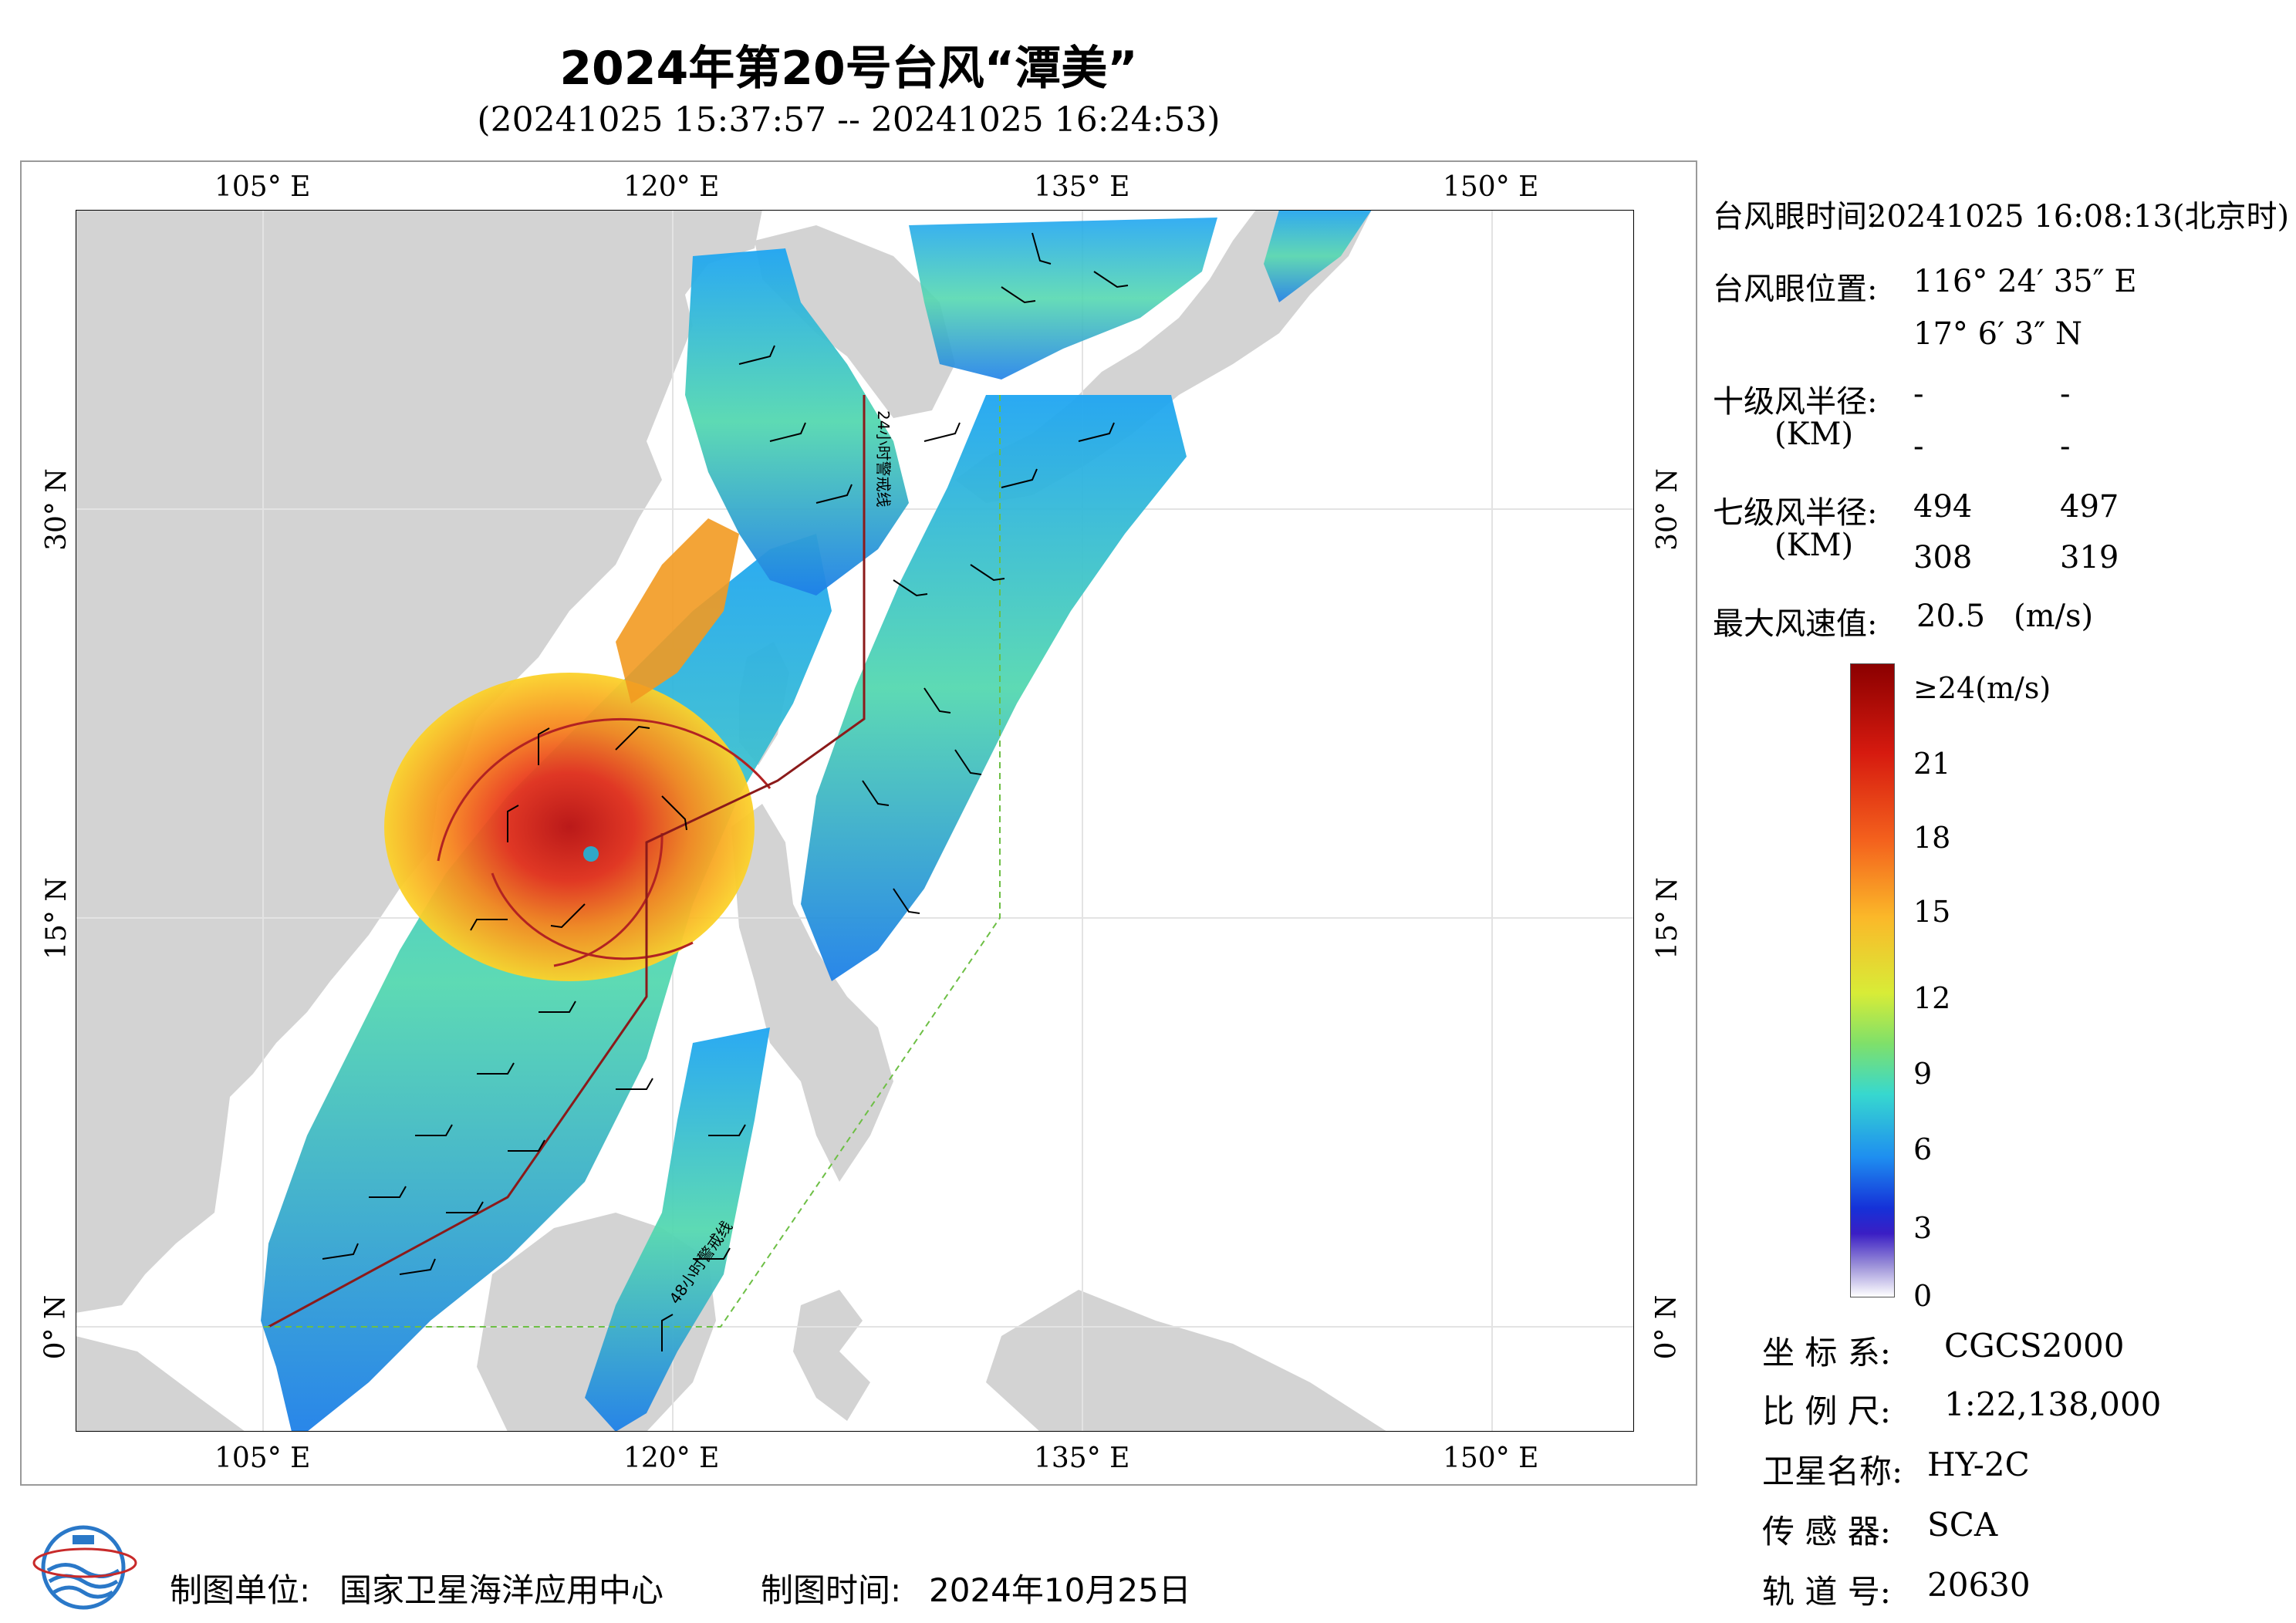 Image resolution: width=2296 pixels, height=1623 pixels. What do you see at coordinates (1082, 187) in the screenshot?
I see `lon-tick-top-135: 135° E` at bounding box center [1082, 187].